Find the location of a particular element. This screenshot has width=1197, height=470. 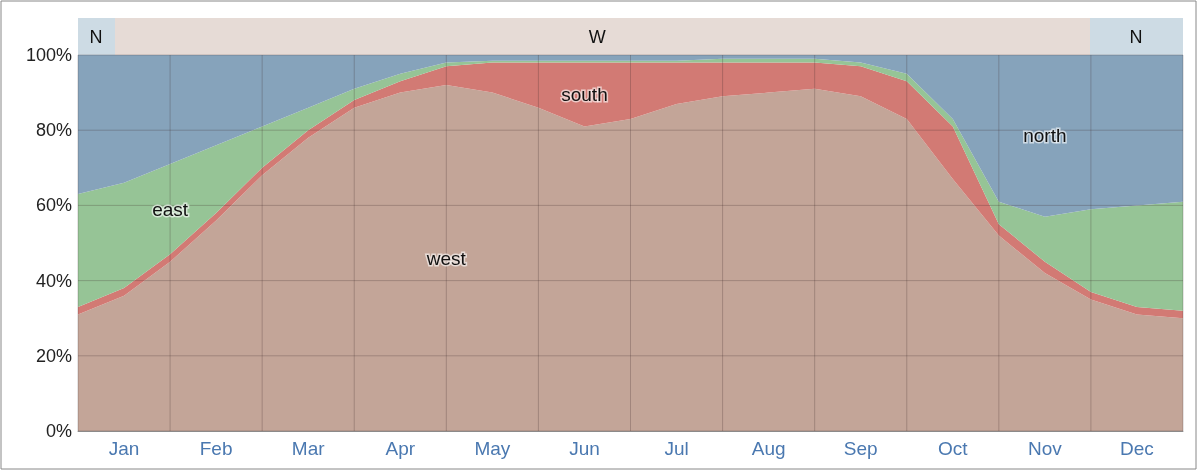

y-tick-label: 20% is located at coordinates (53, 355).